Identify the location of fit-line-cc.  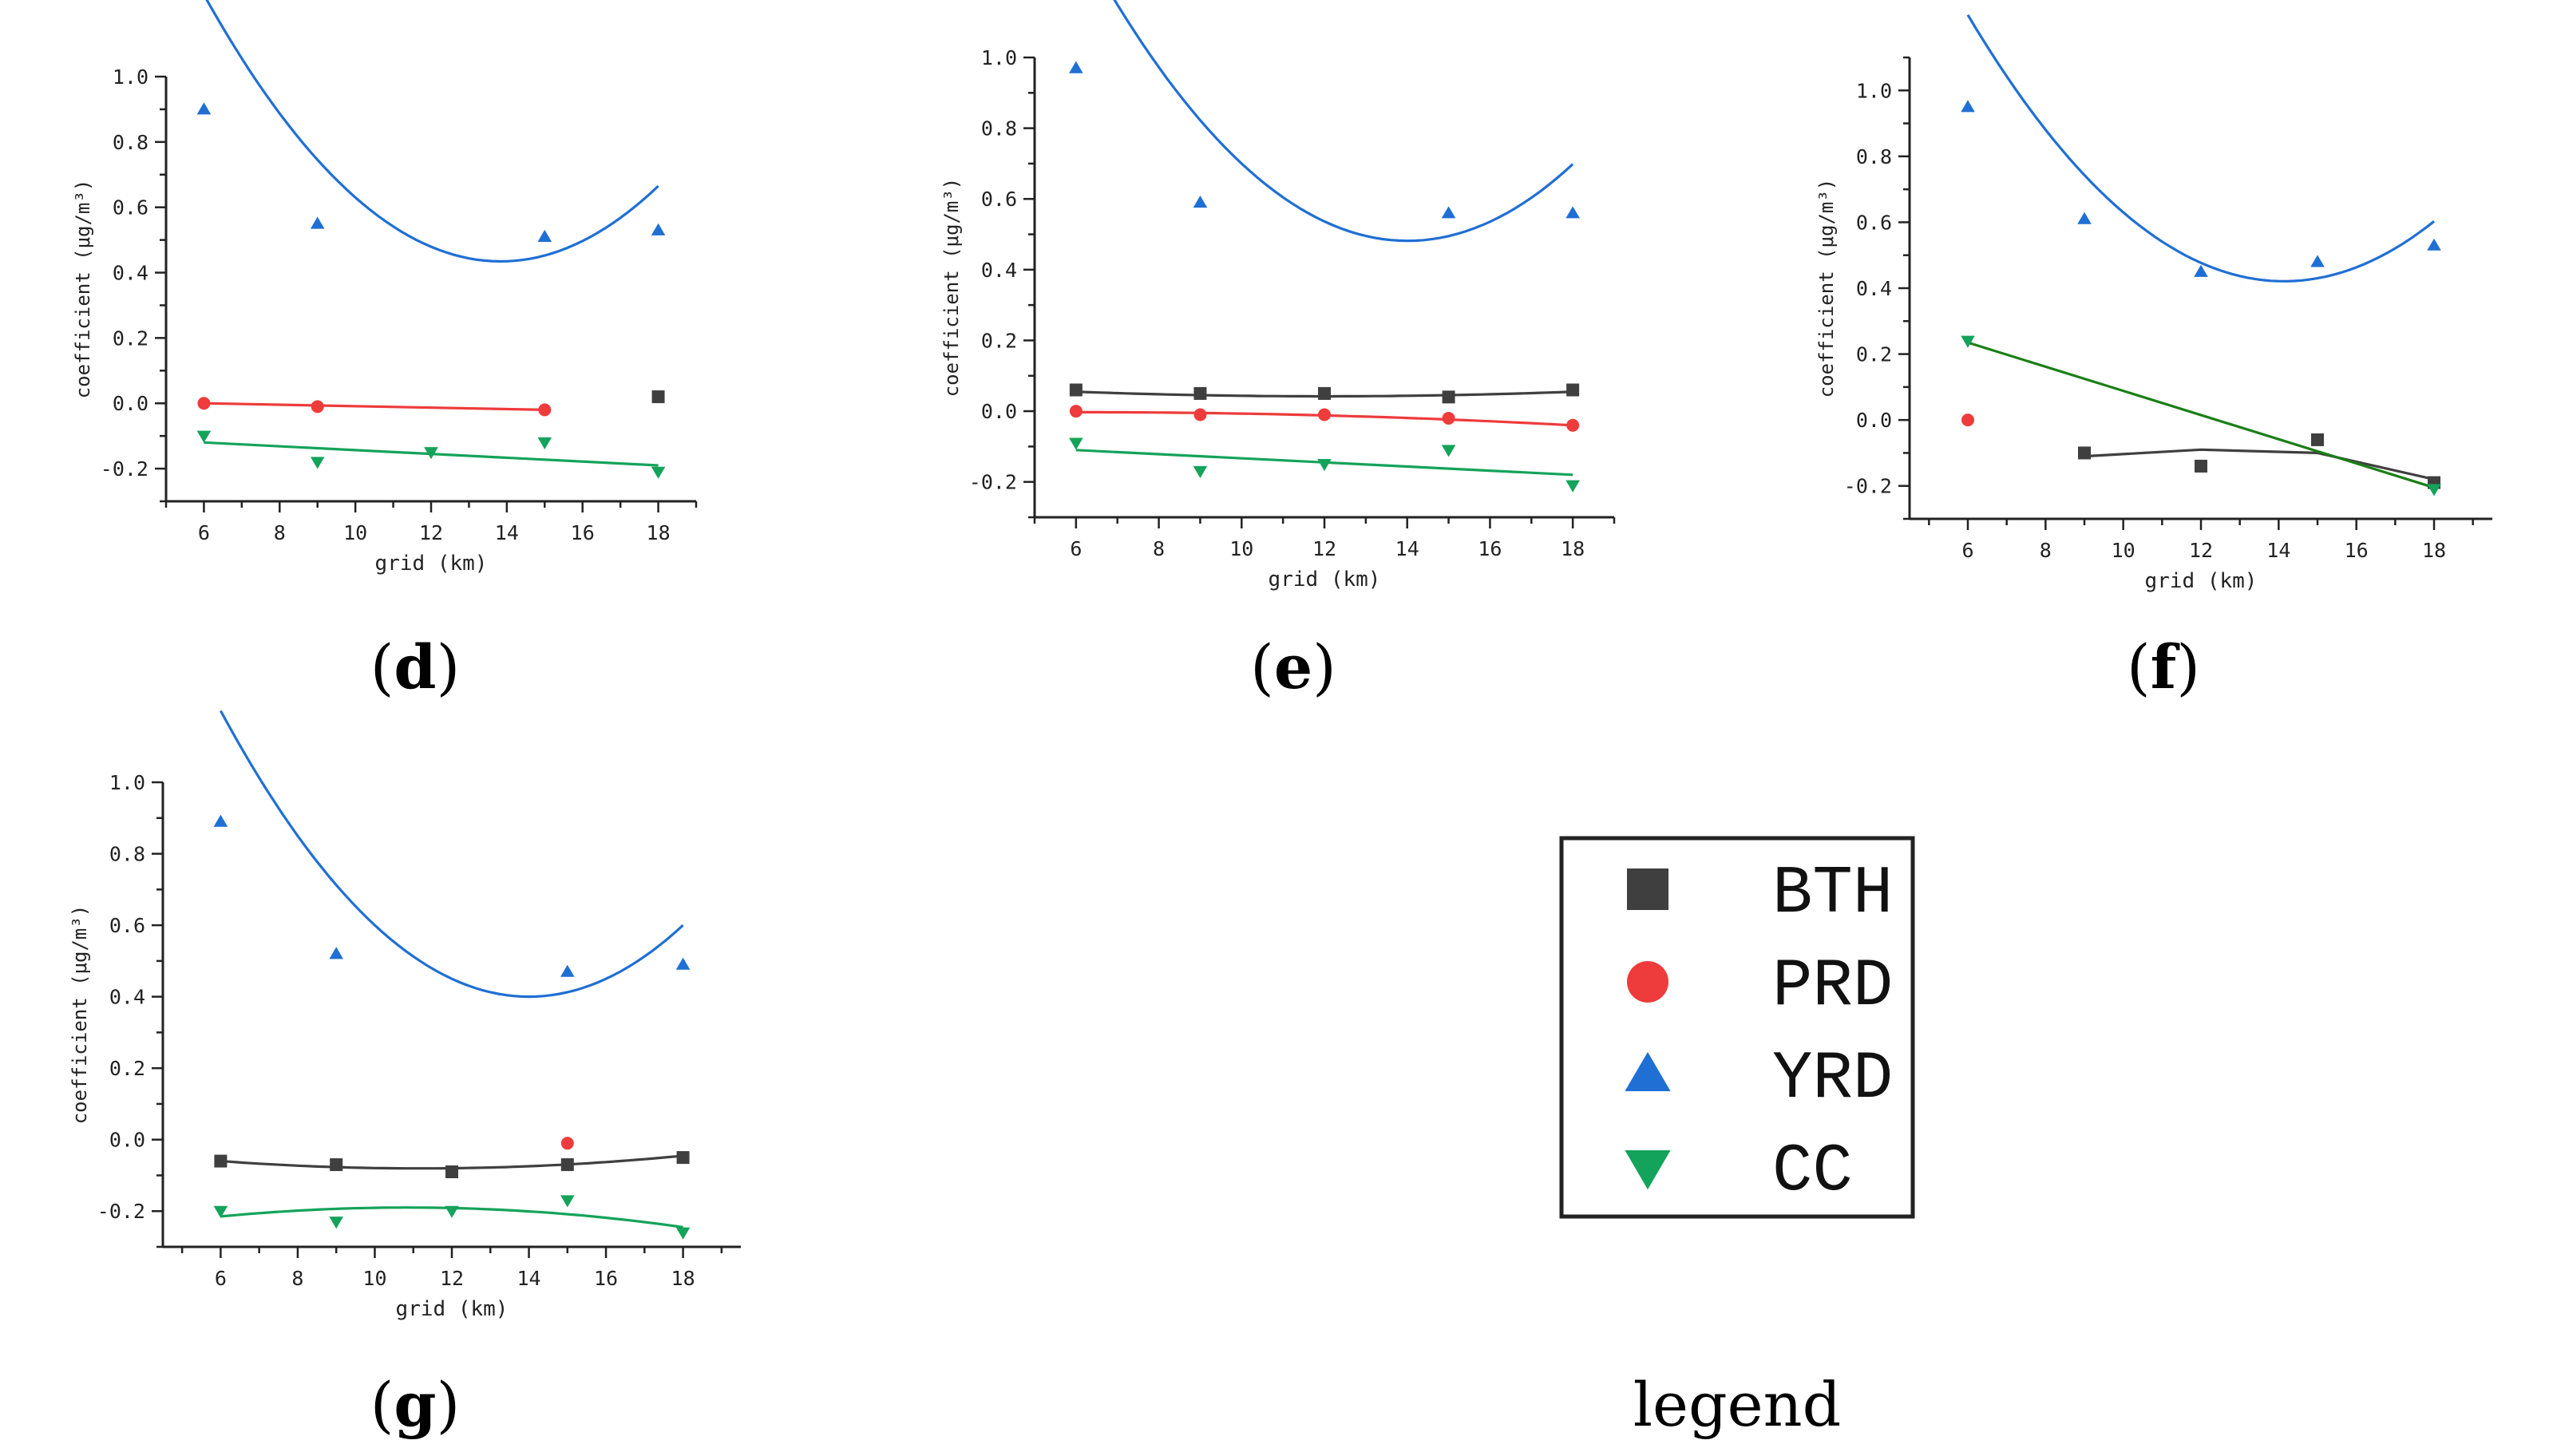
(2201, 415).